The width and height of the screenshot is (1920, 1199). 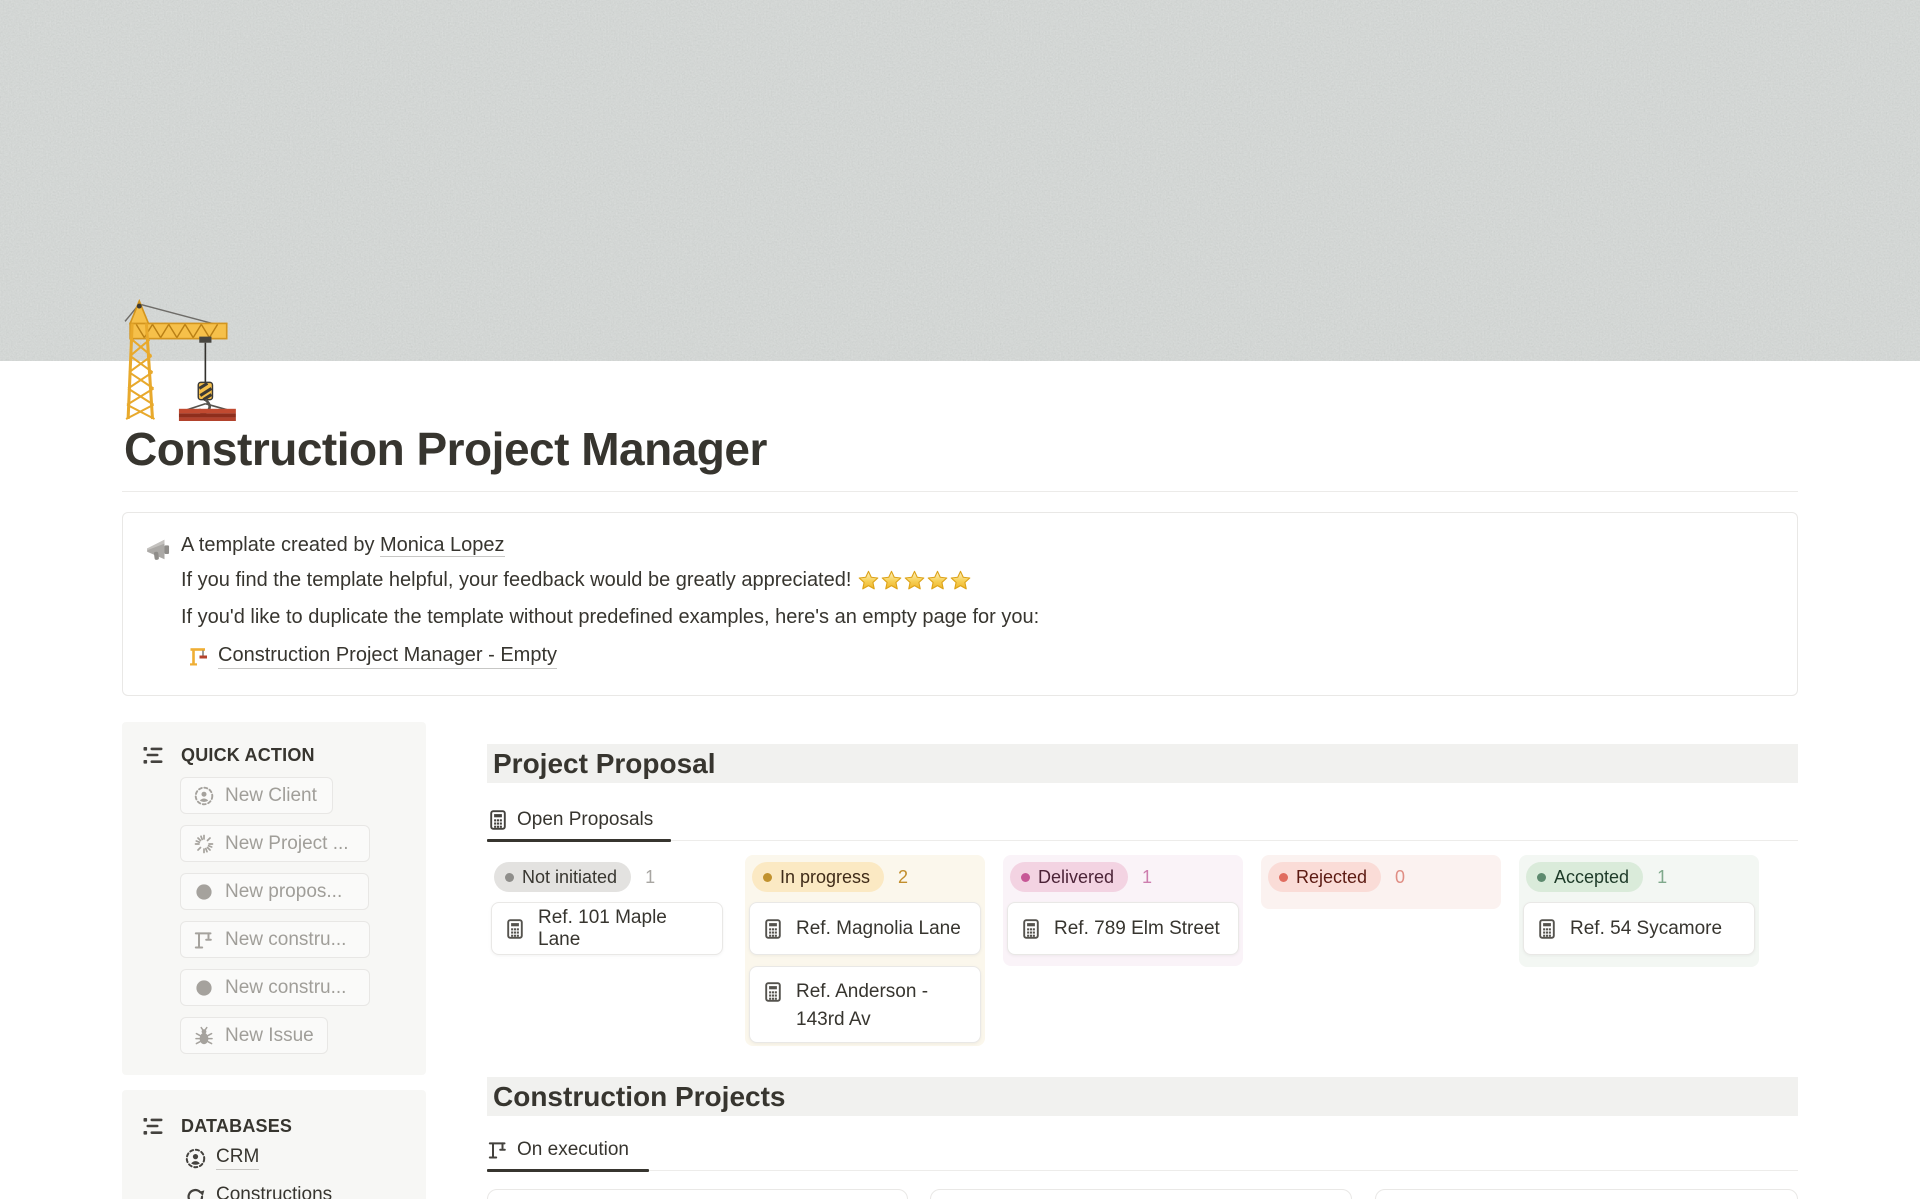 What do you see at coordinates (1585, 877) in the screenshot?
I see `status-pill: Accepted` at bounding box center [1585, 877].